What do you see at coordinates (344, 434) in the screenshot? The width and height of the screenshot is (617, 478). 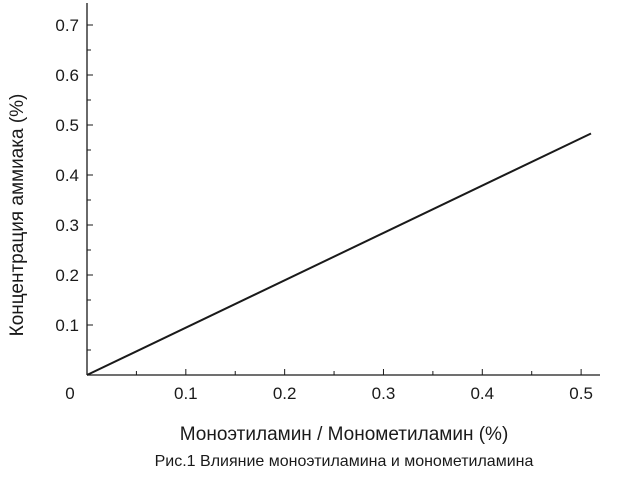 I see `x-axis-title: Моноэтиламин / Монометиламин (%)` at bounding box center [344, 434].